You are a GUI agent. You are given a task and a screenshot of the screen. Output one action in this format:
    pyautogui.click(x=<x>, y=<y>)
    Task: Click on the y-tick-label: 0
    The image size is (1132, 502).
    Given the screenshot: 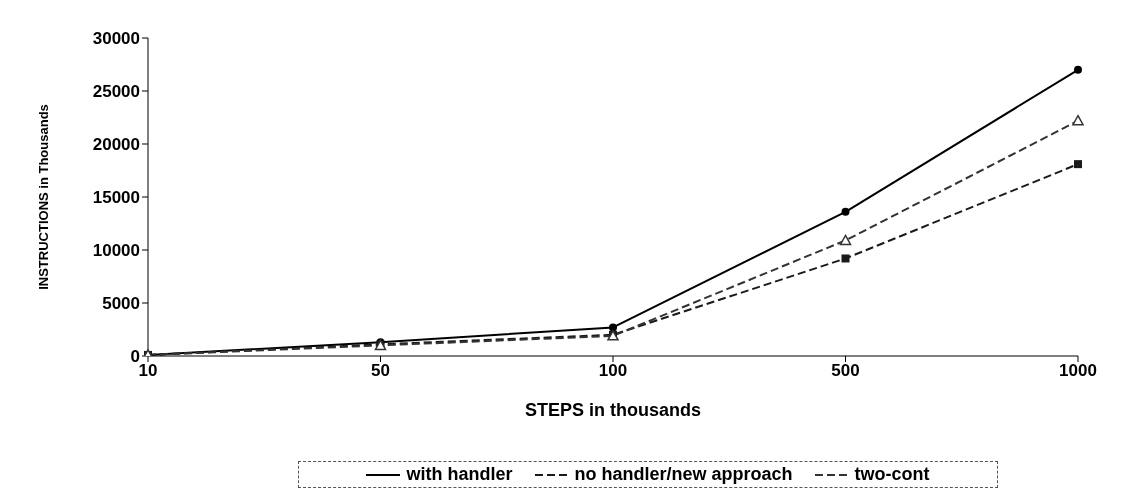 What is the action you would take?
    pyautogui.click(x=135, y=357)
    